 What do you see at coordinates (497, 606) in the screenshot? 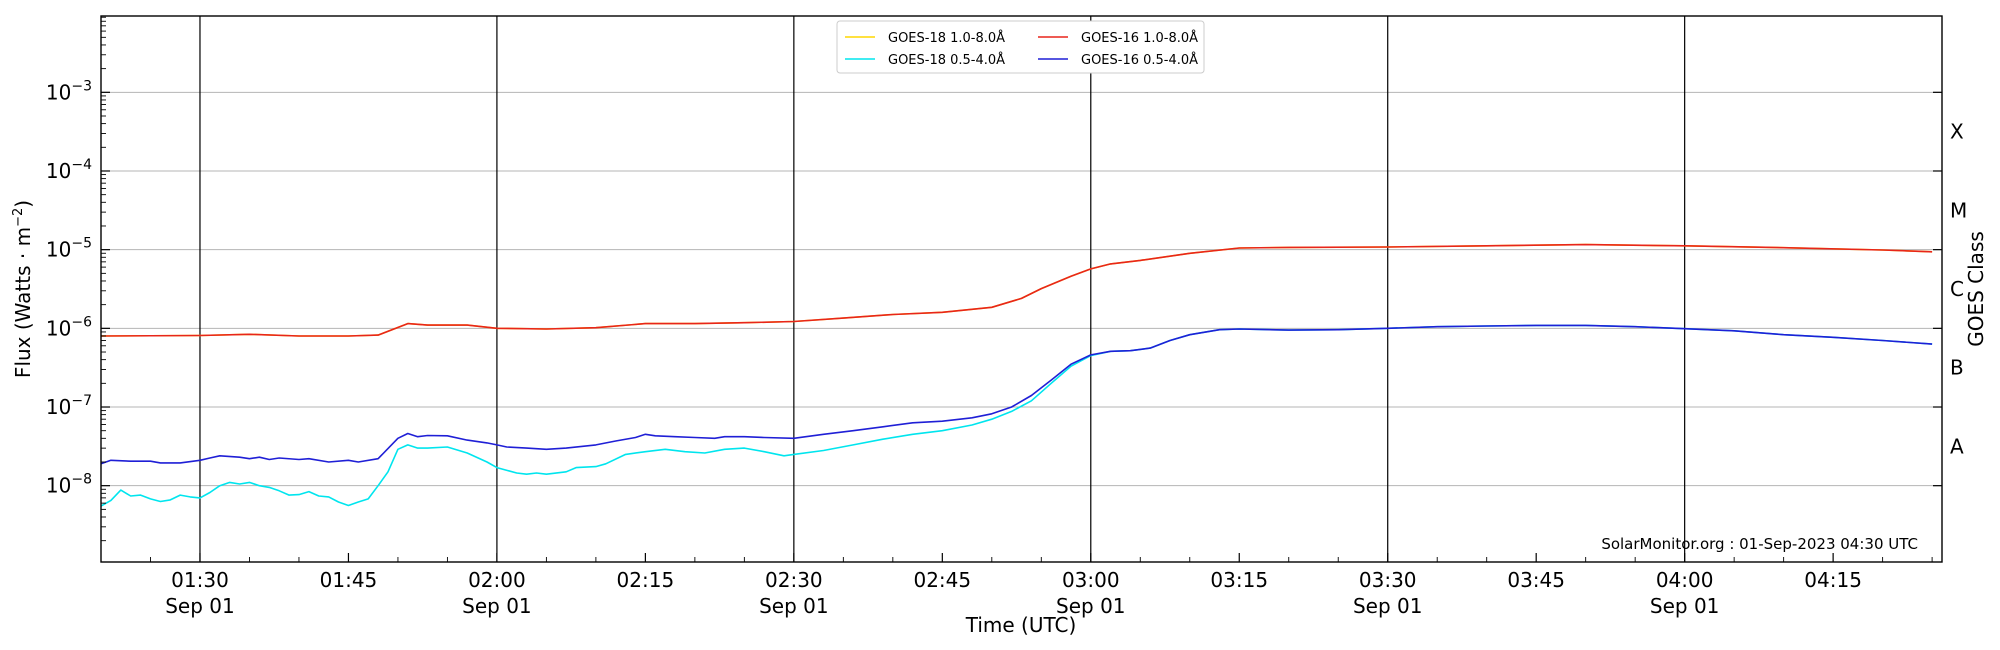
I see `x-tick-sublabel-2: Sep 01` at bounding box center [497, 606].